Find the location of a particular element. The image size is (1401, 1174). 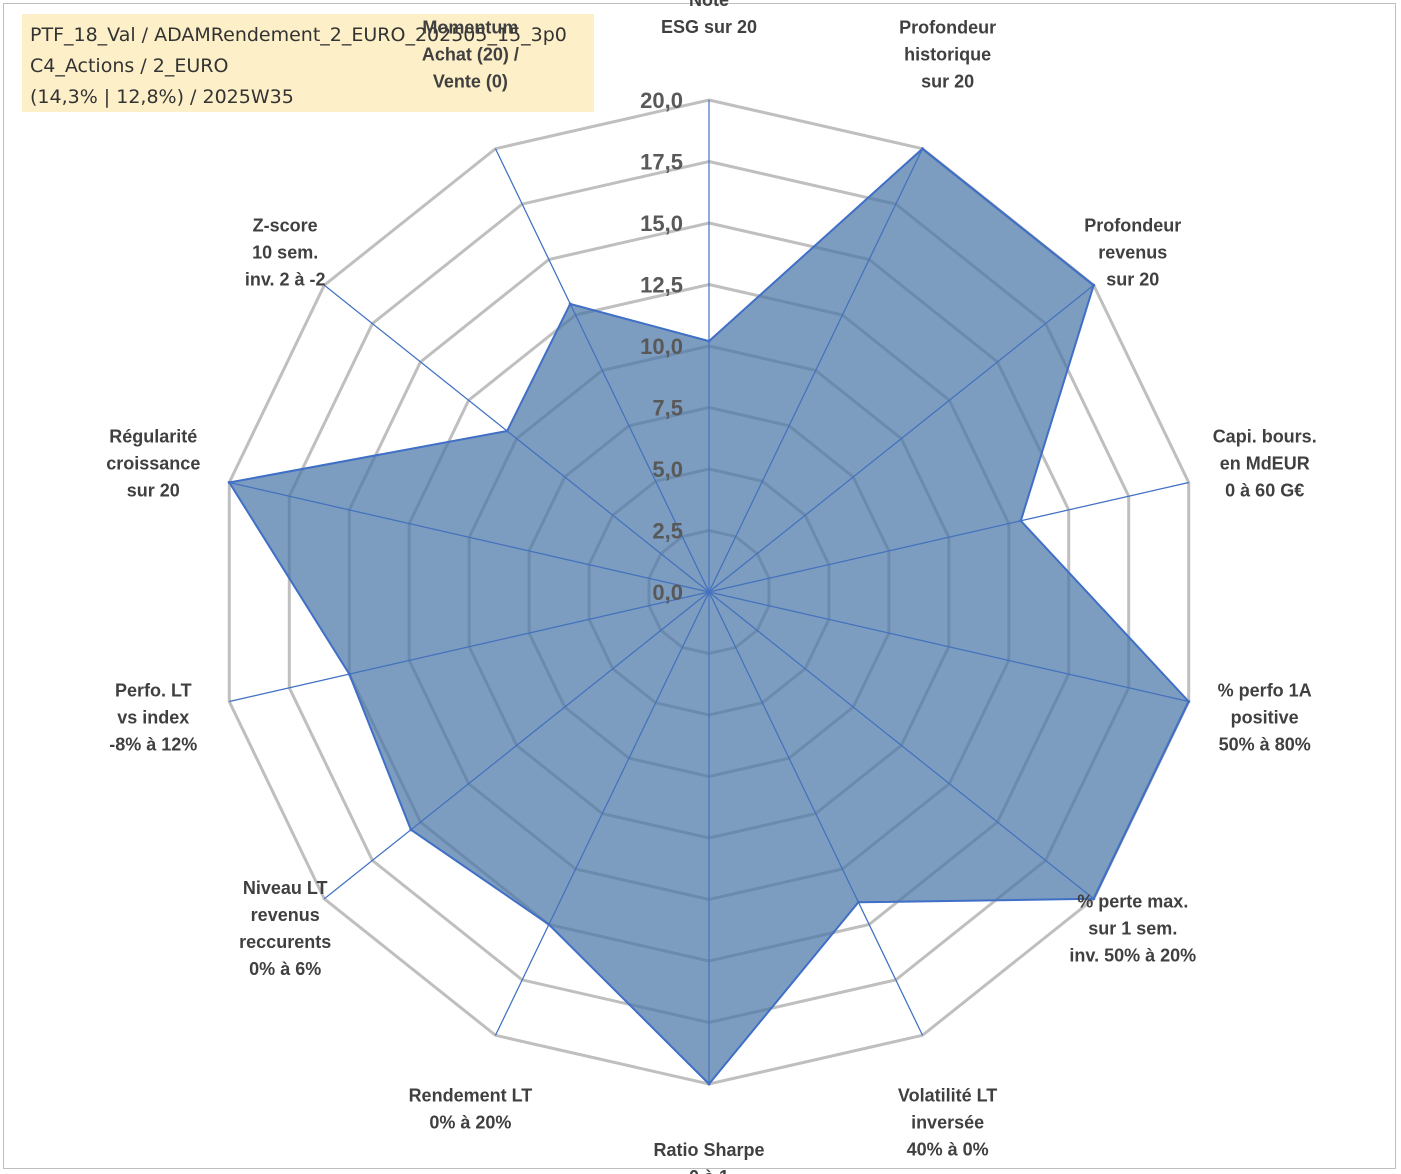

axis-label-group: Régularité croissance sur 20 is located at coordinates (153, 464).